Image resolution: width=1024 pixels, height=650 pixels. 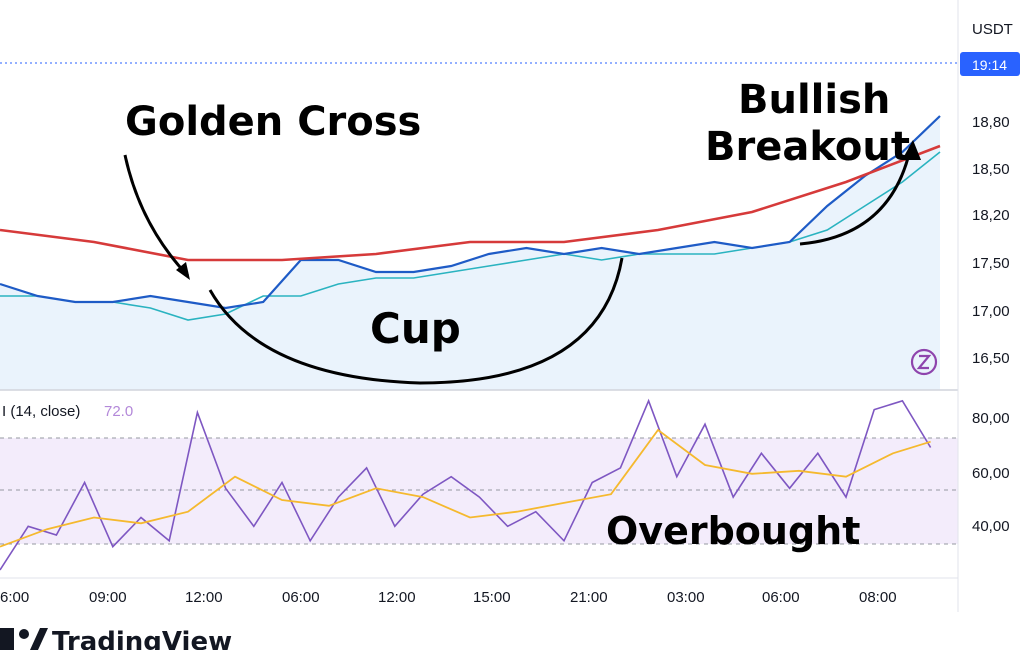 What do you see at coordinates (415, 328) in the screenshot?
I see `annotation-cup: Cup` at bounding box center [415, 328].